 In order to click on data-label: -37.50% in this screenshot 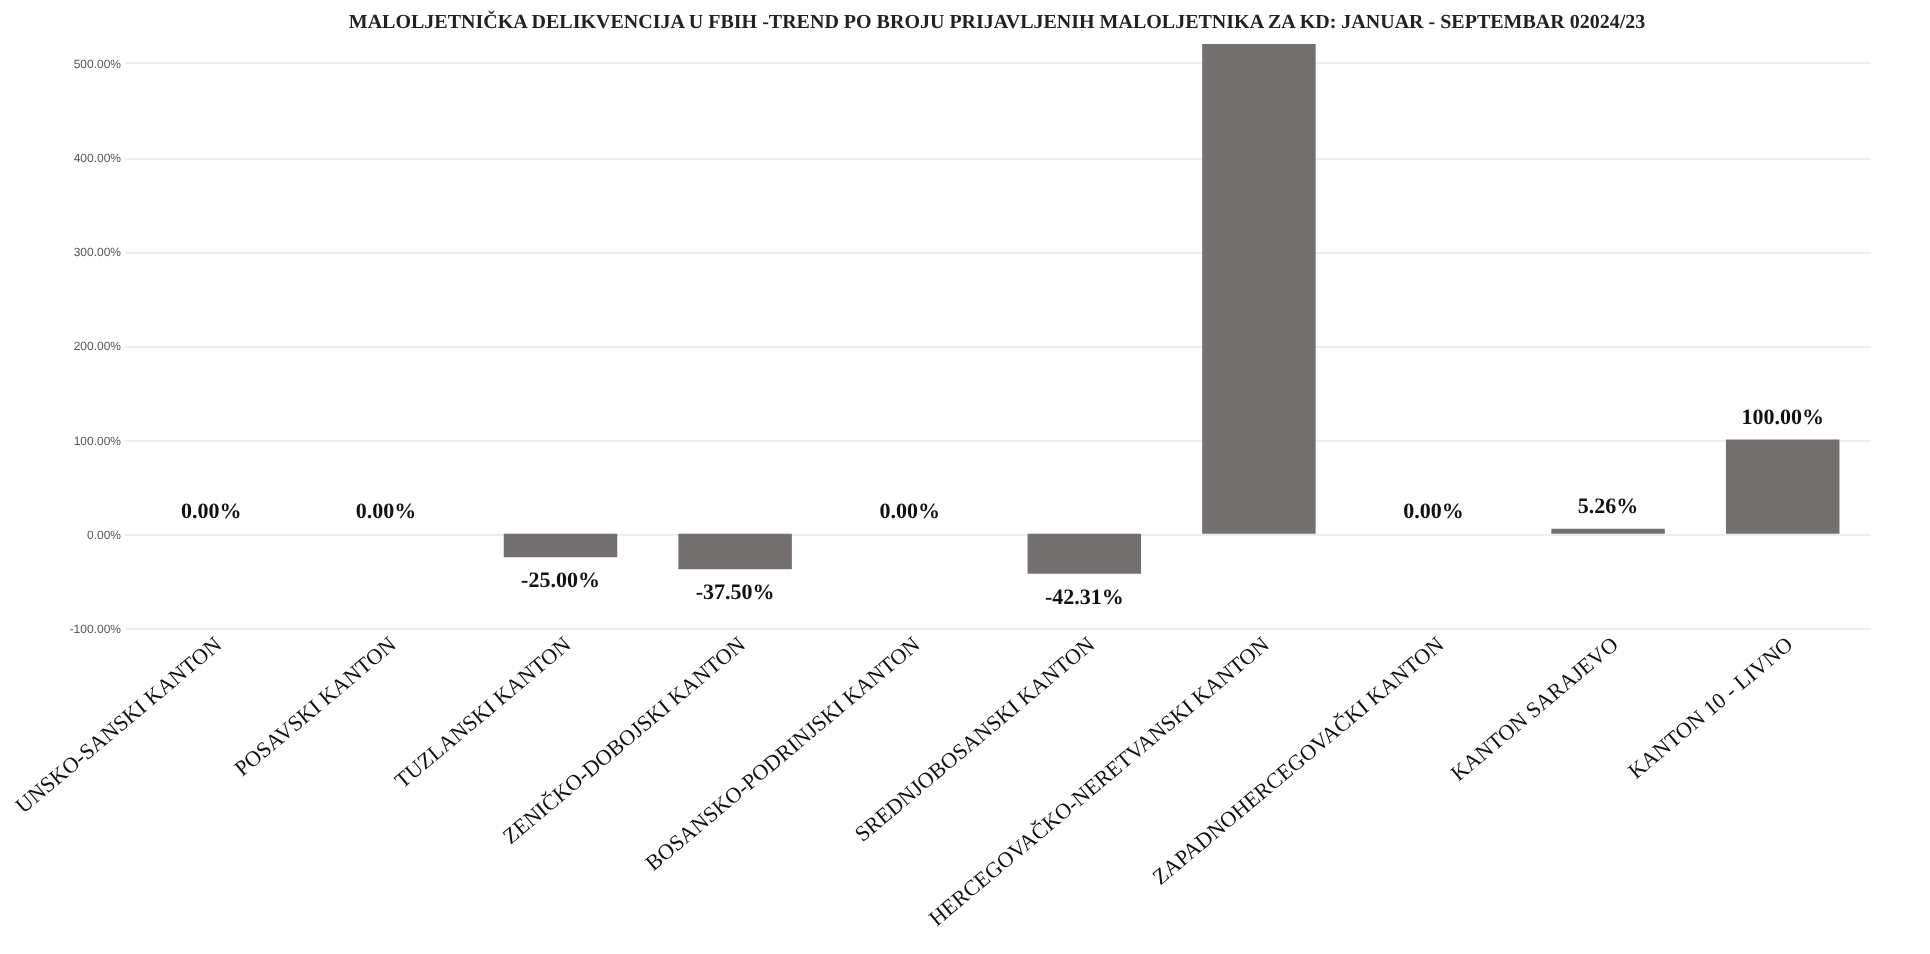, I will do `click(735, 593)`.